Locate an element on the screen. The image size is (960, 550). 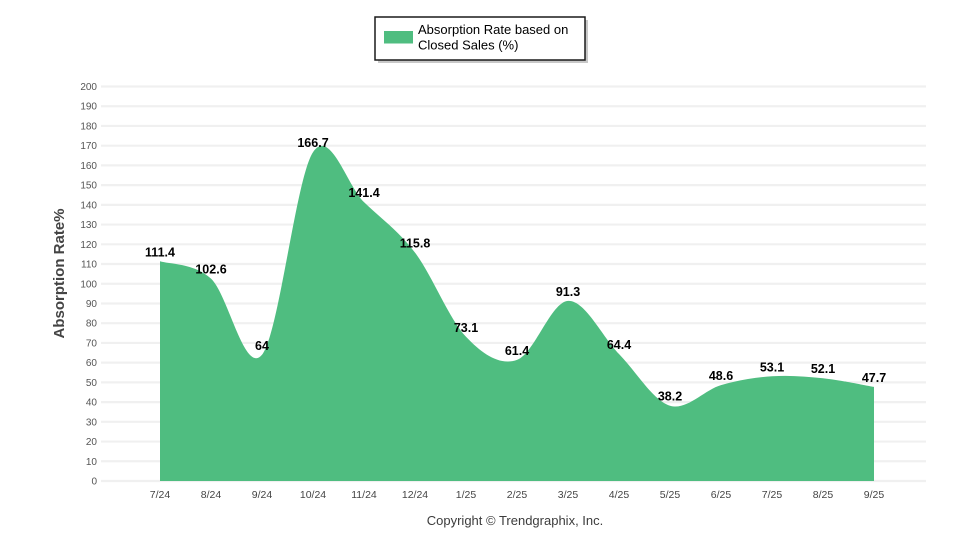
svg-text: 120 is located at coordinates (88, 245).